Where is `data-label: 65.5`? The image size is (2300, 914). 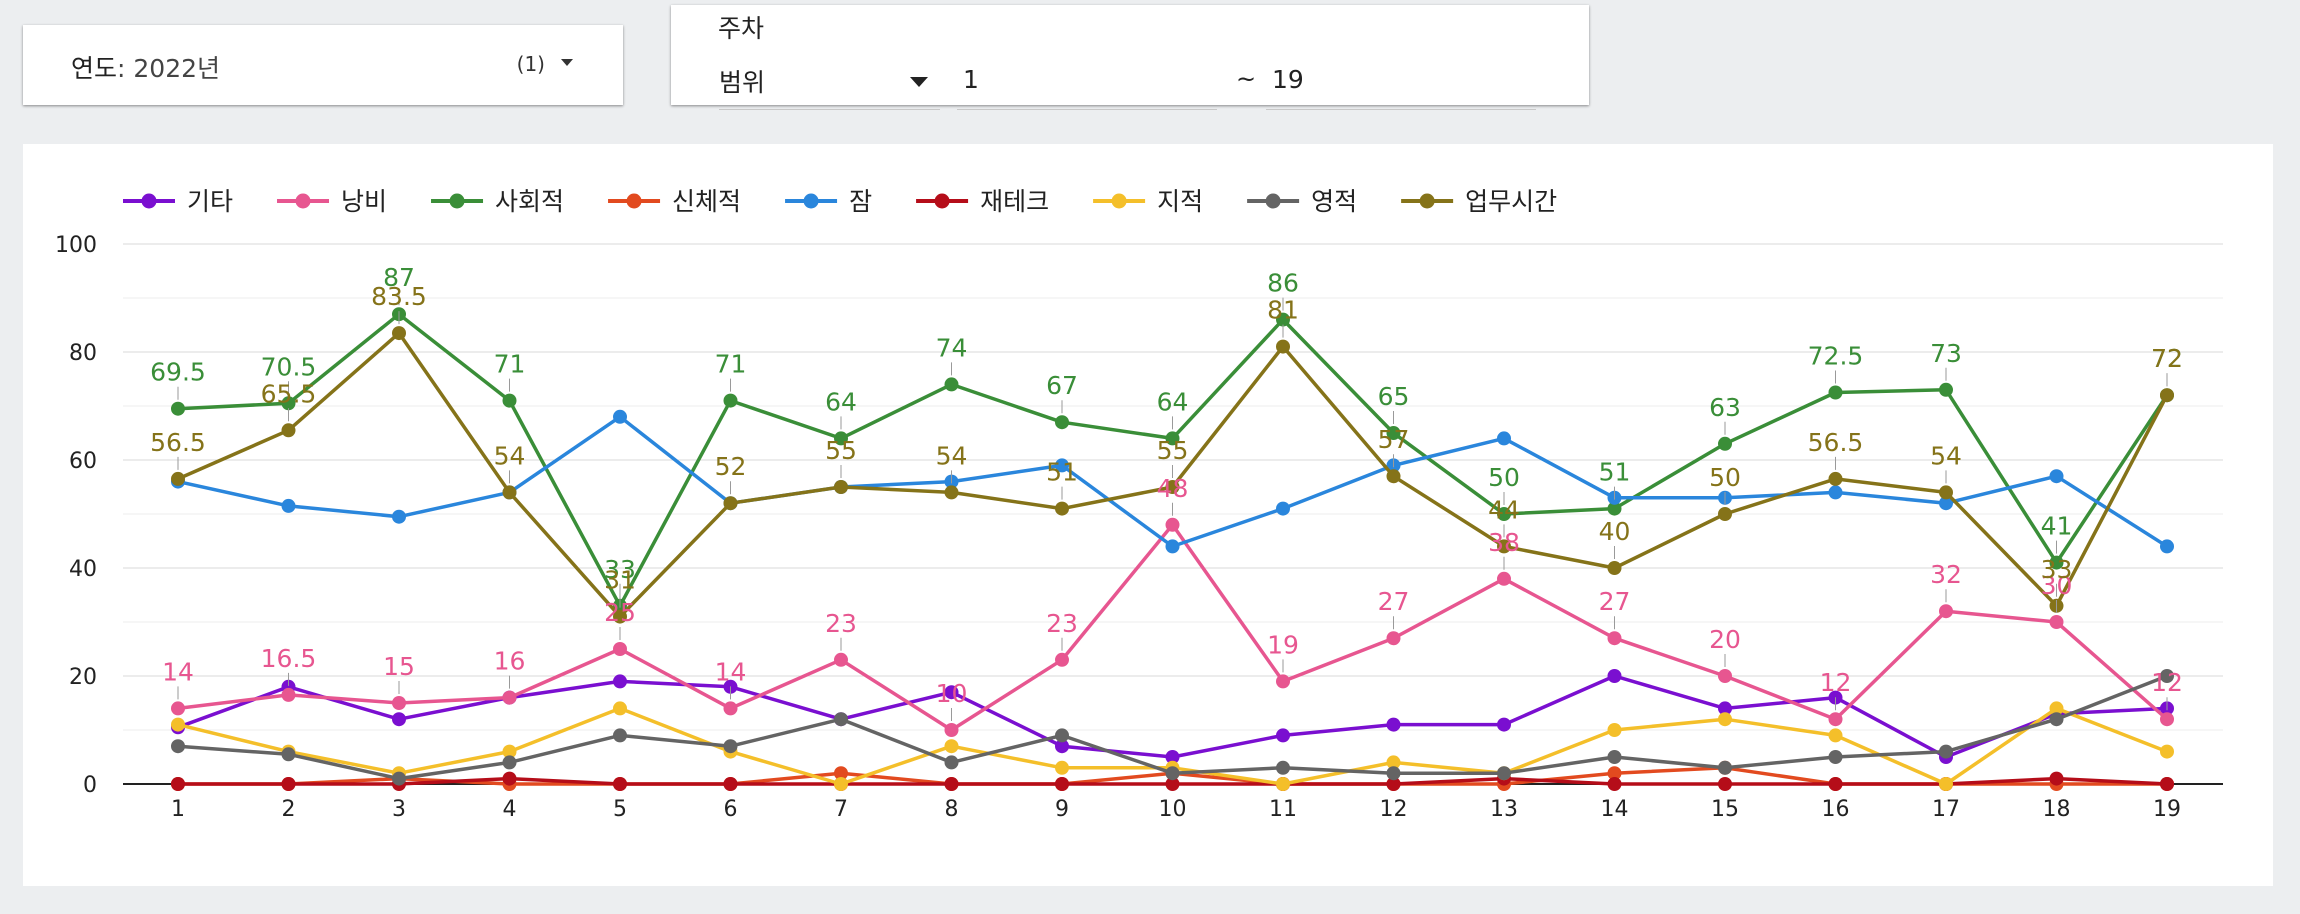
data-label: 65.5 is located at coordinates (289, 393).